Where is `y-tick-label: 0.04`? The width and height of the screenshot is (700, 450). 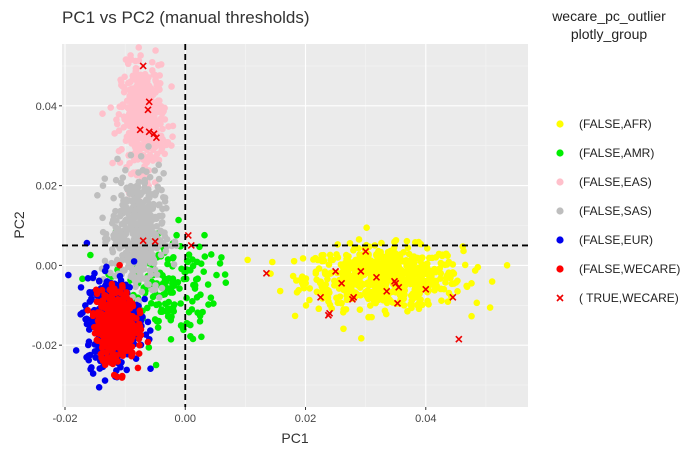
y-tick-label: 0.04 is located at coordinates (46, 107).